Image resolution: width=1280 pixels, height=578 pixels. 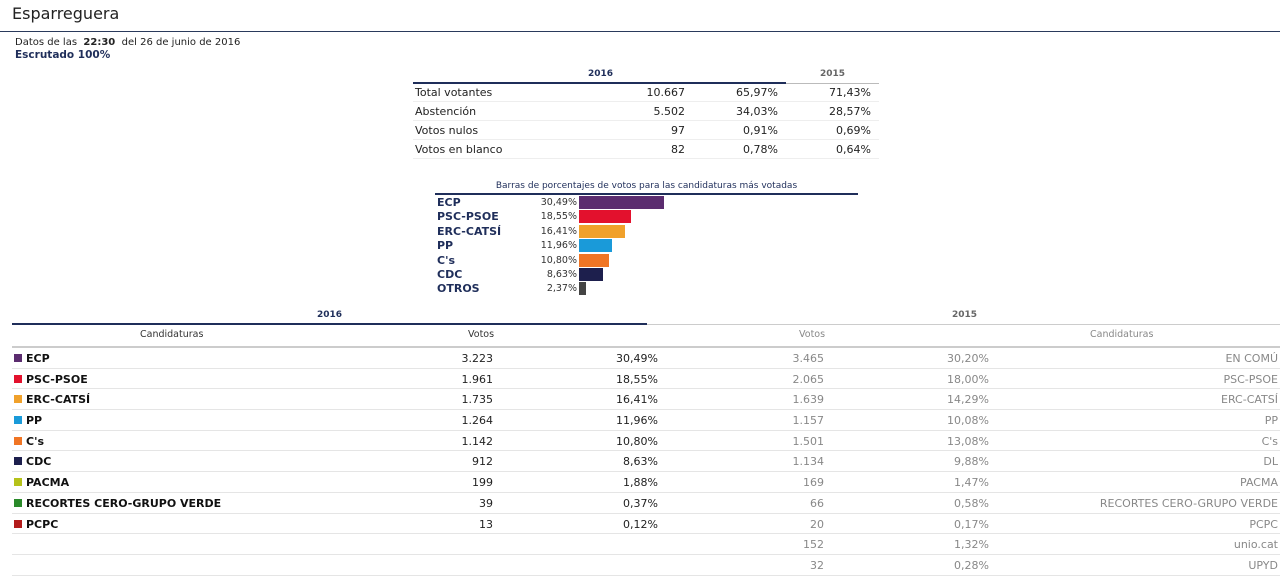 I want to click on data-date: del 26 de junio de 2016, so click(x=181, y=42).